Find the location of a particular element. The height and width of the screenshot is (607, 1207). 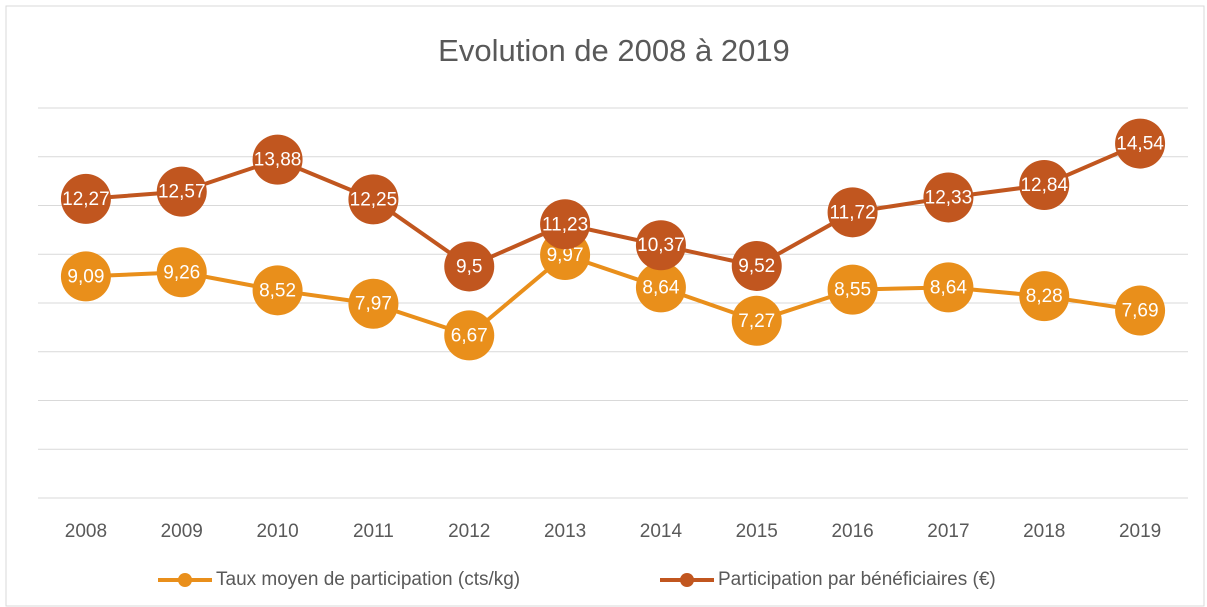

x-tick-label: 2009 is located at coordinates (182, 531).